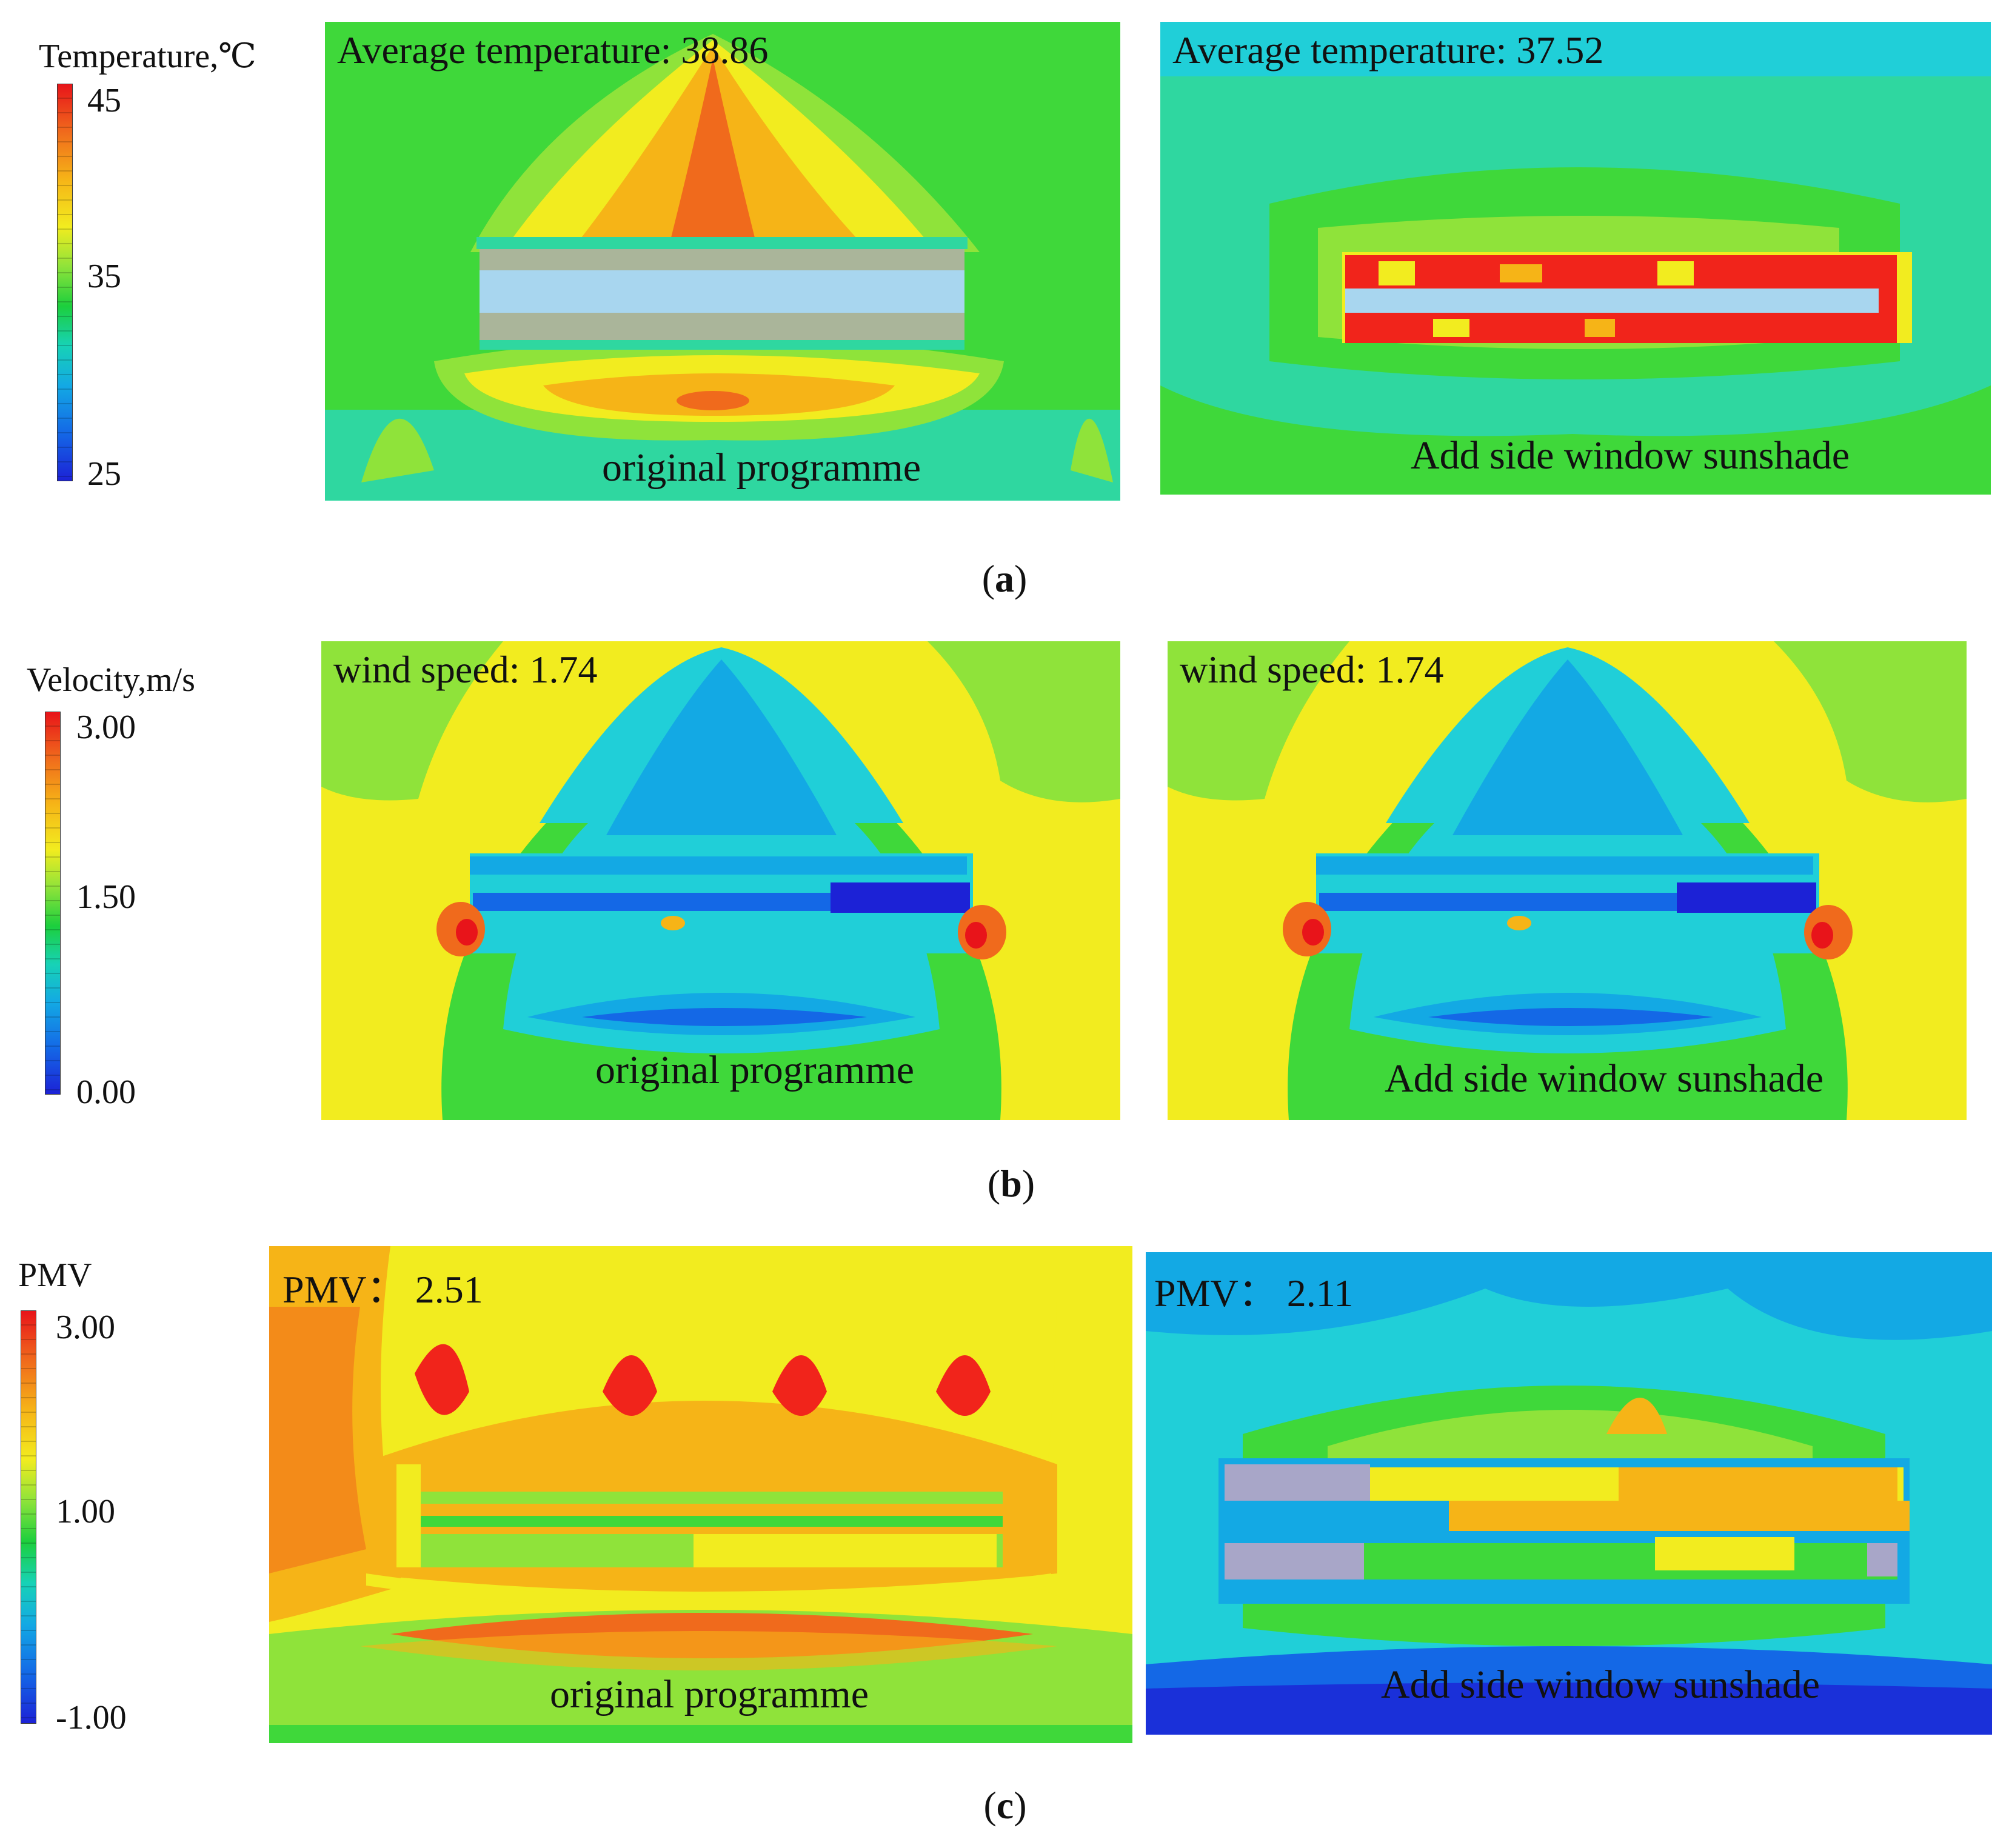 The image size is (2009, 1848). Describe the element at coordinates (1388, 50) in the screenshot. I see `panel-top-text: Average temperature: 37.52` at that location.